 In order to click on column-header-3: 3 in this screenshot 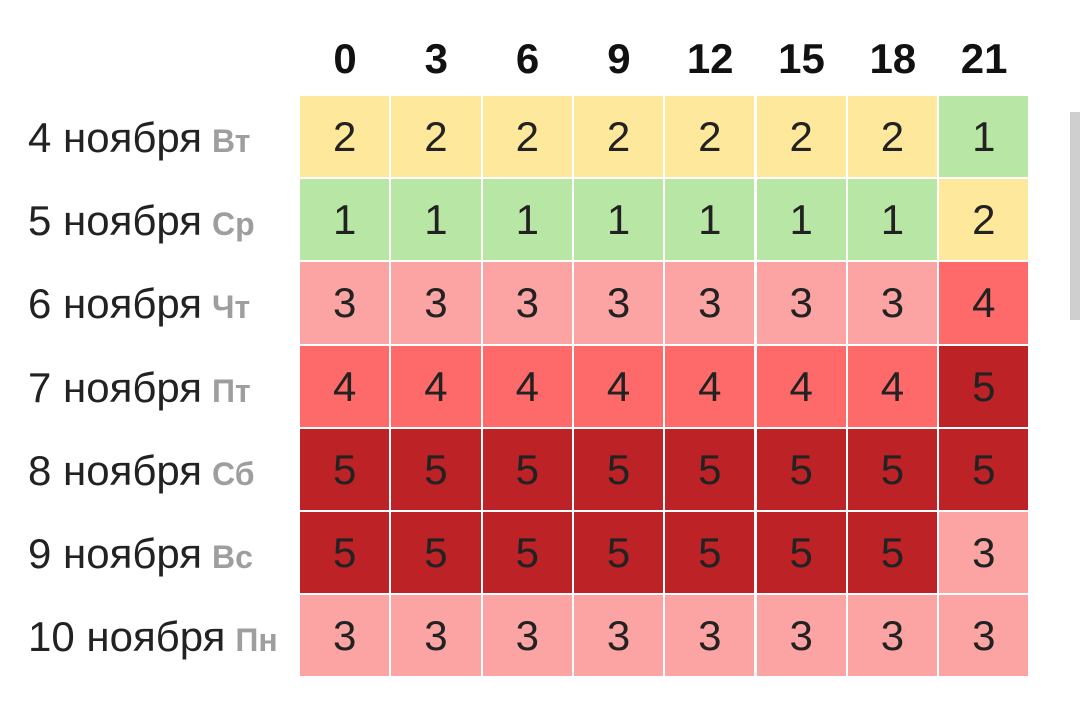, I will do `click(436, 58)`.